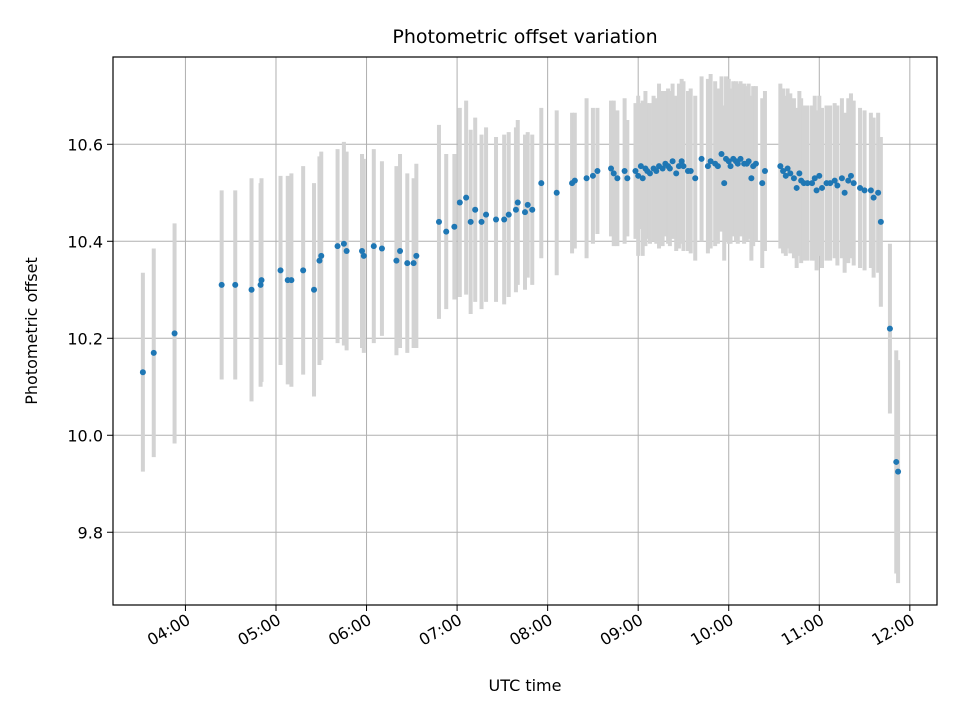 Image resolution: width=960 pixels, height=720 pixels. Describe the element at coordinates (85, 144) in the screenshot. I see `y-tick-label: 10.6` at that location.